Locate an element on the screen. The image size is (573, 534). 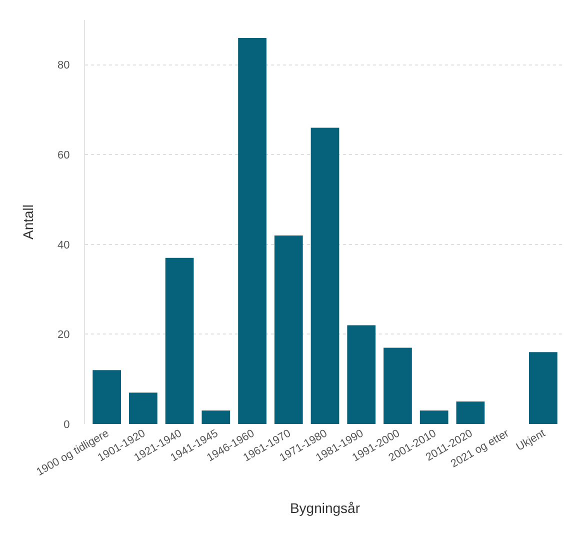
x-axis-title: Bygningsår is located at coordinates (325, 508).